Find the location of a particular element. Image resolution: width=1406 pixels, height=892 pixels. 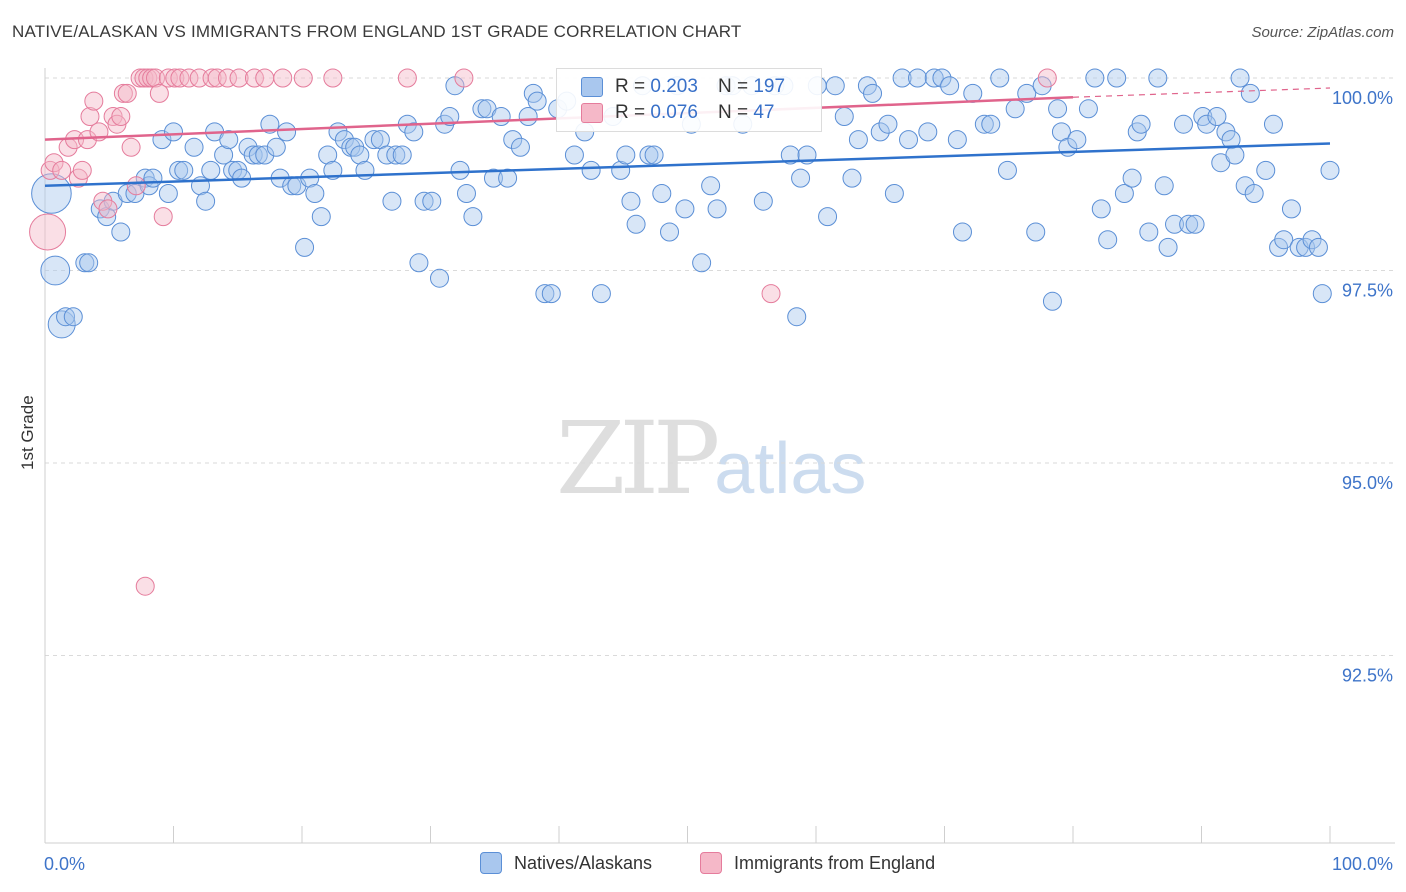

watermark-atlas: atlas is located at coordinates (790, 469).